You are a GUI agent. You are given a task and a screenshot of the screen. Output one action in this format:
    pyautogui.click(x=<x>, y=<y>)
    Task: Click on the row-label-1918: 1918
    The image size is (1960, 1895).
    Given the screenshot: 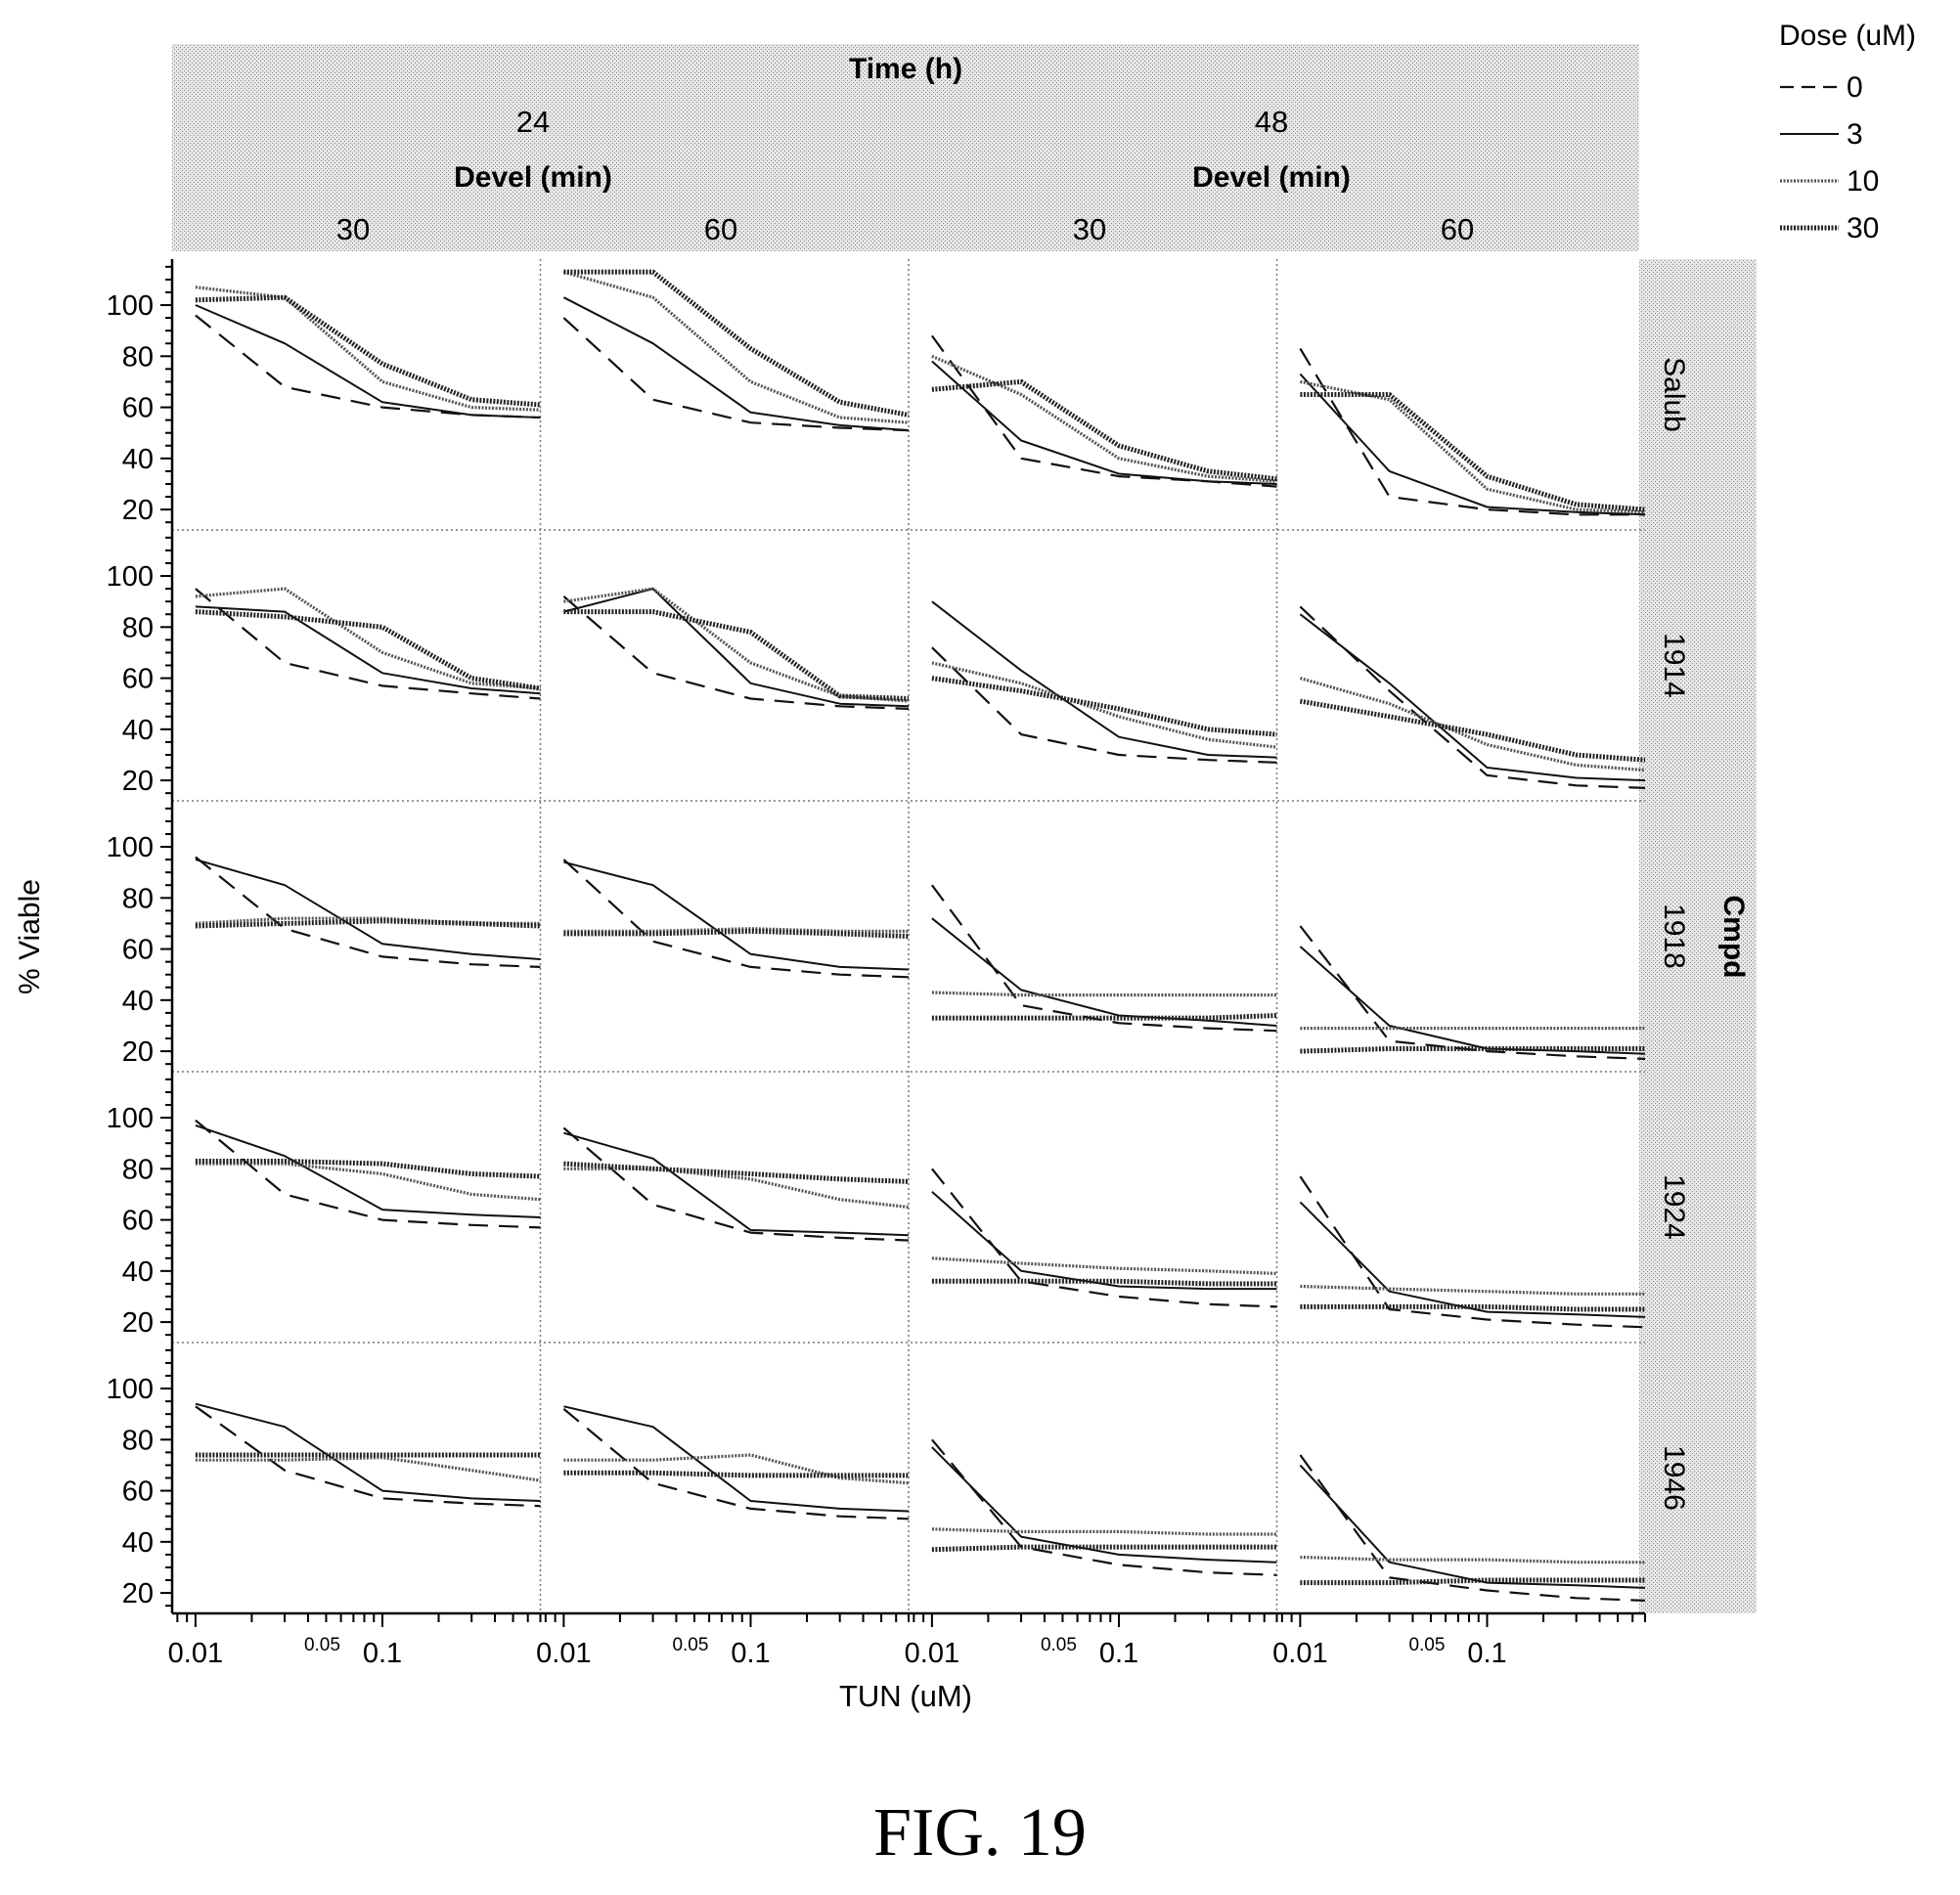 What is the action you would take?
    pyautogui.click(x=1674, y=936)
    